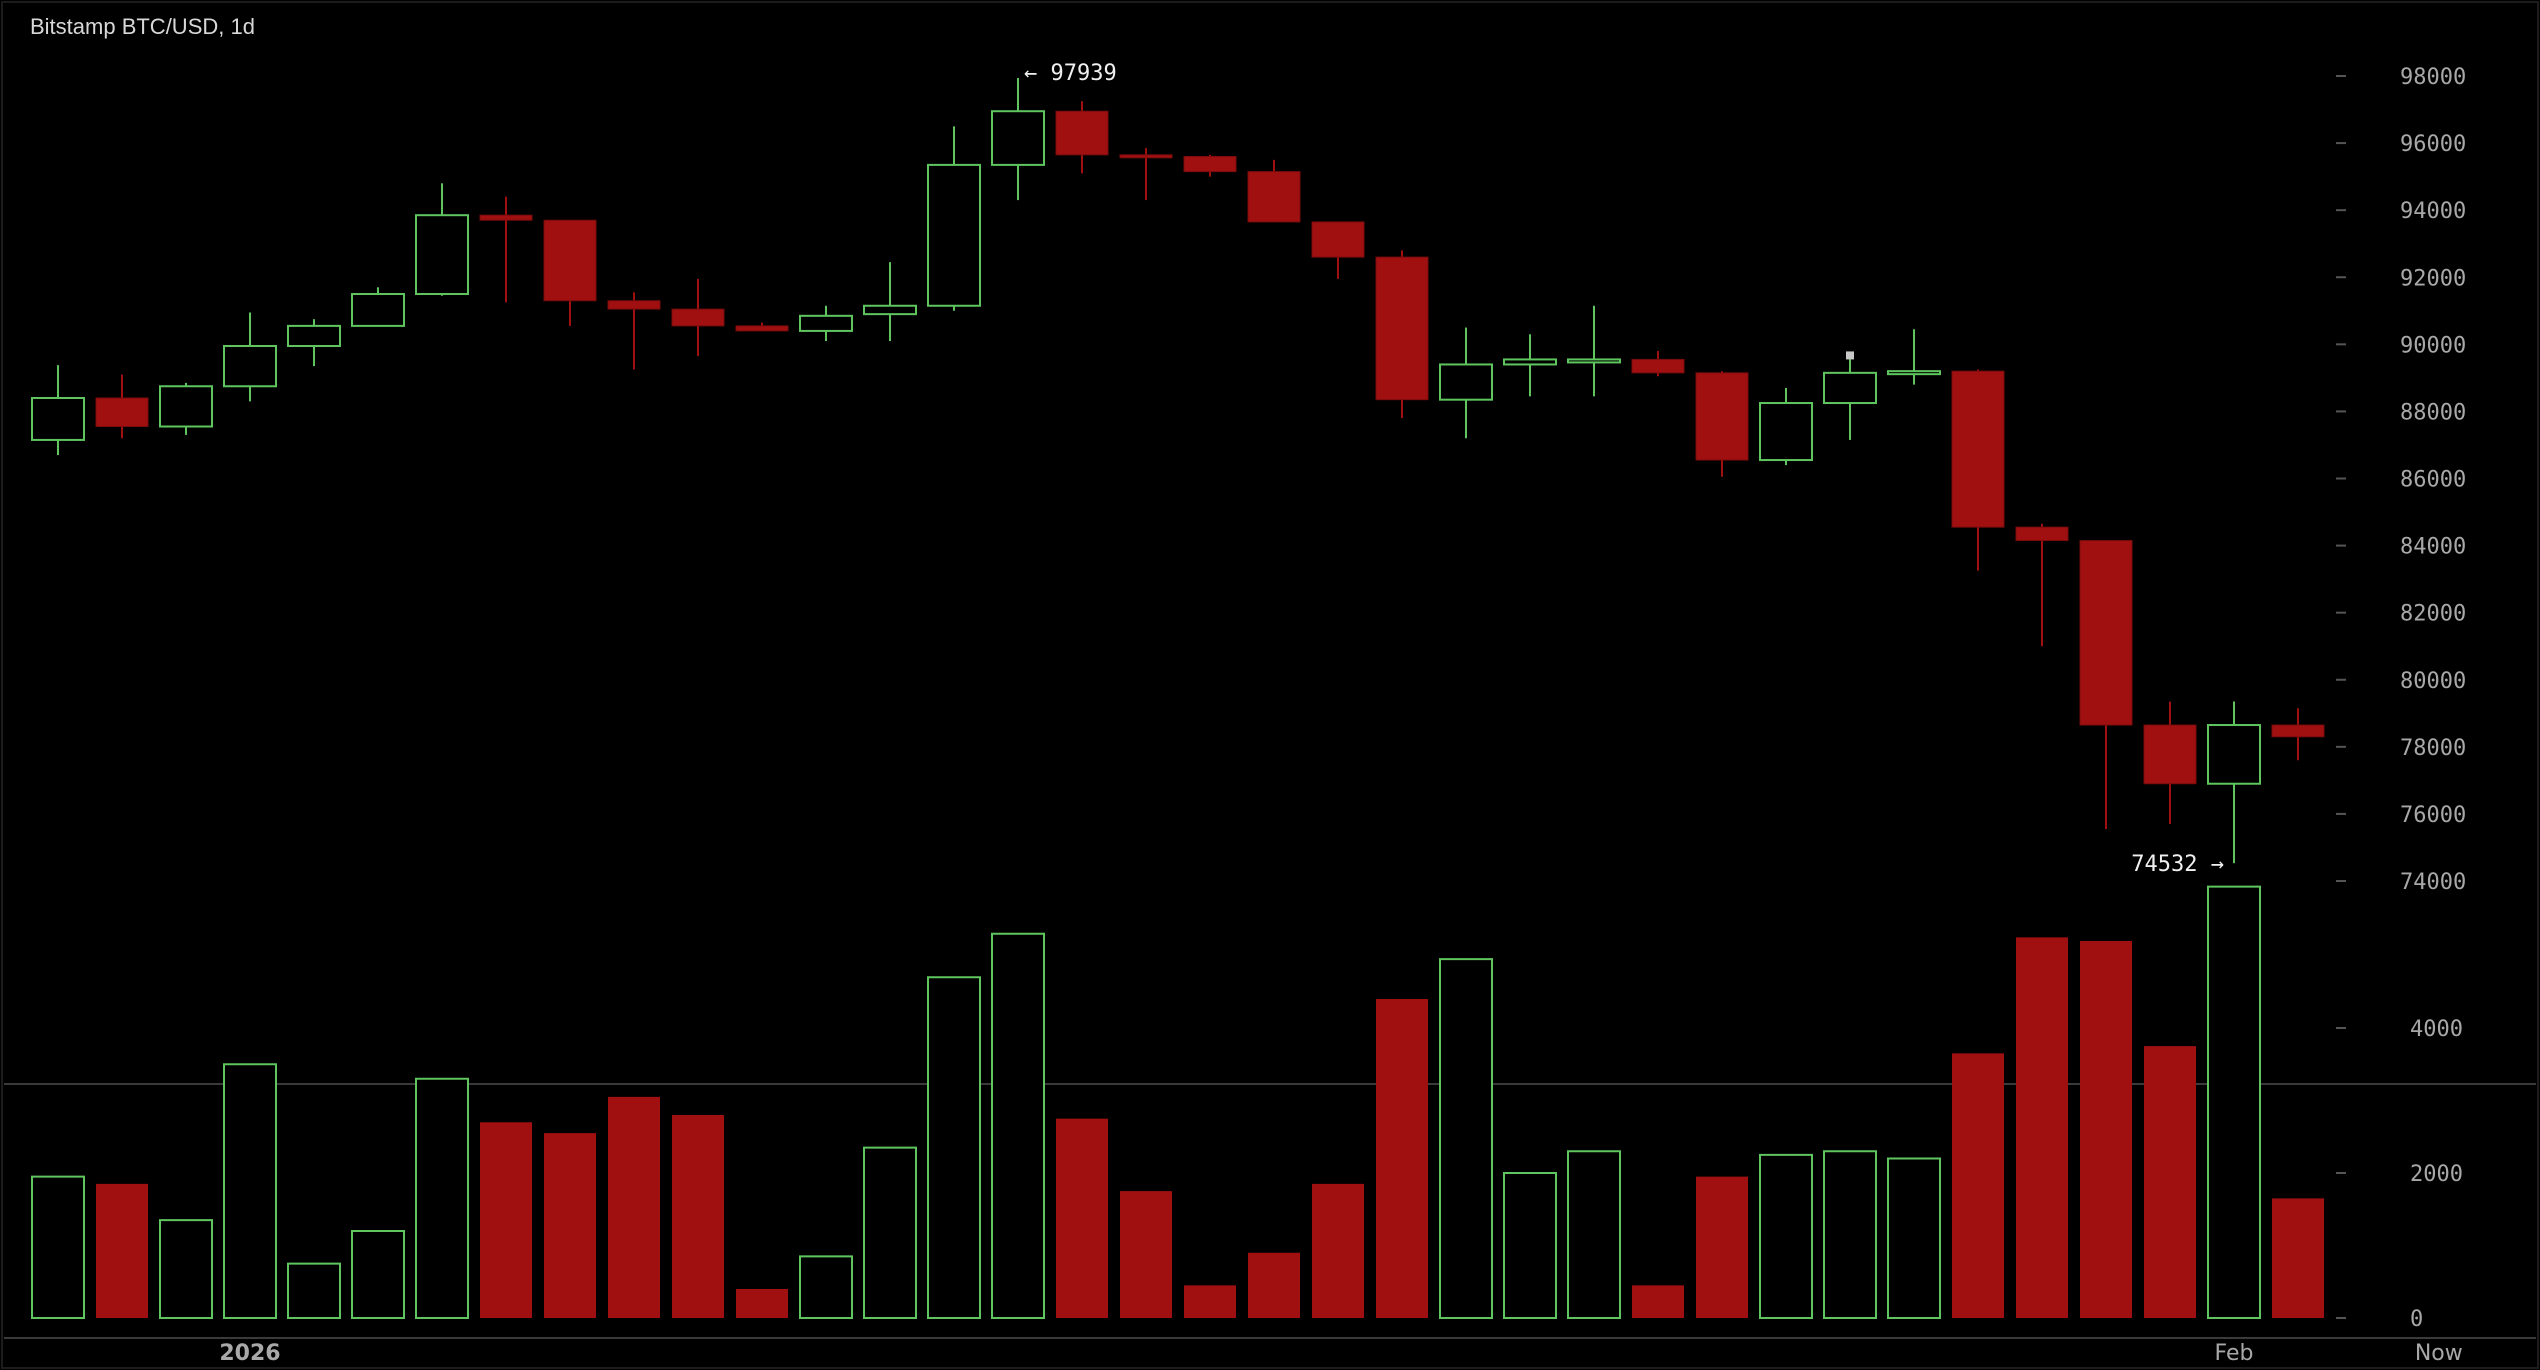 This screenshot has width=2540, height=1370. I want to click on price-tick-label: 74000, so click(2433, 882).